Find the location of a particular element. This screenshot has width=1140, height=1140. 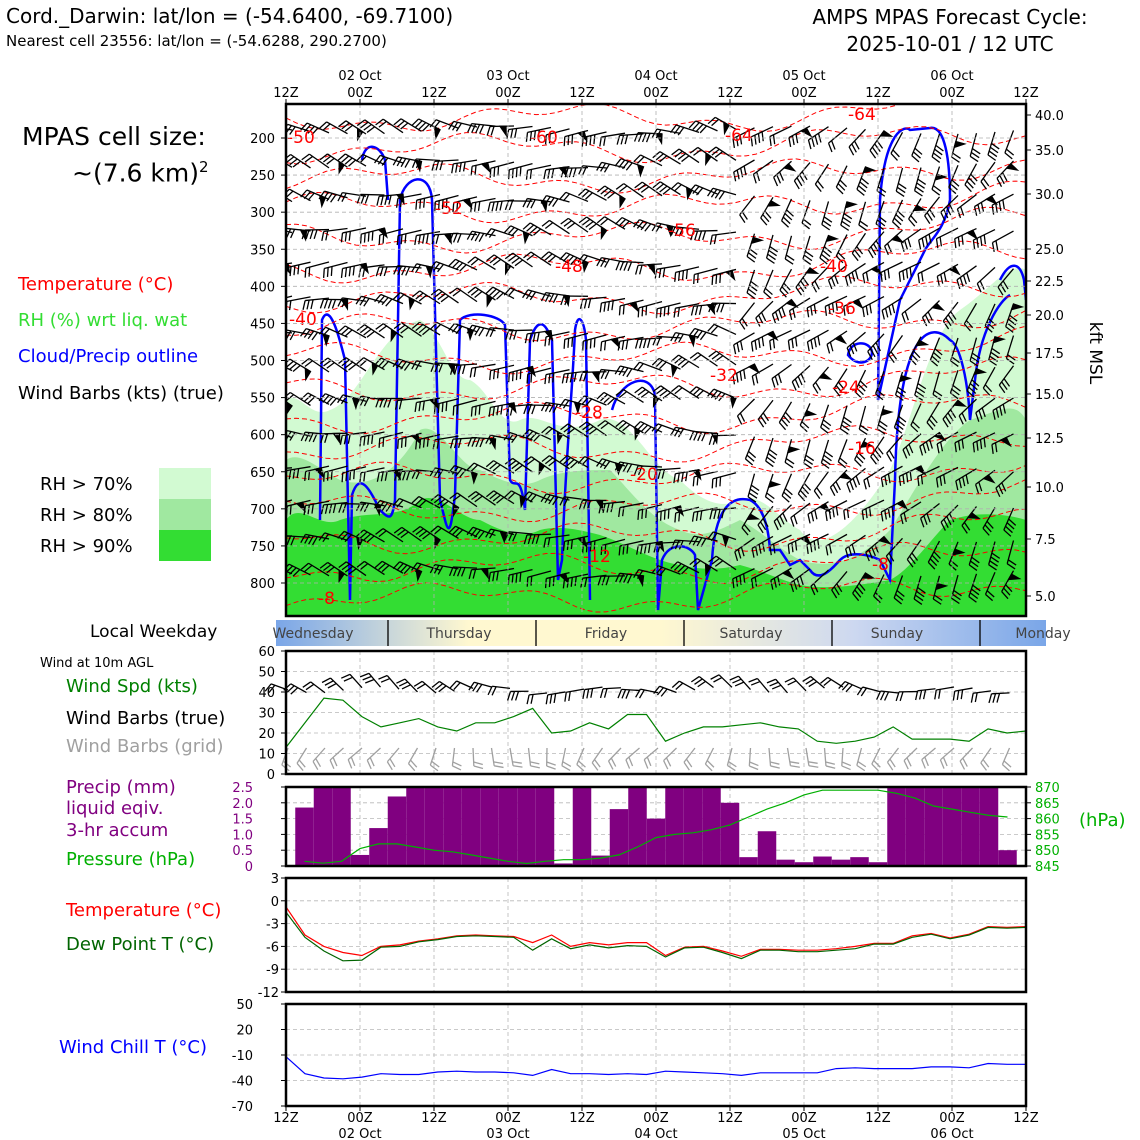

bottom-date-label: 02 Oct is located at coordinates (359, 1133).